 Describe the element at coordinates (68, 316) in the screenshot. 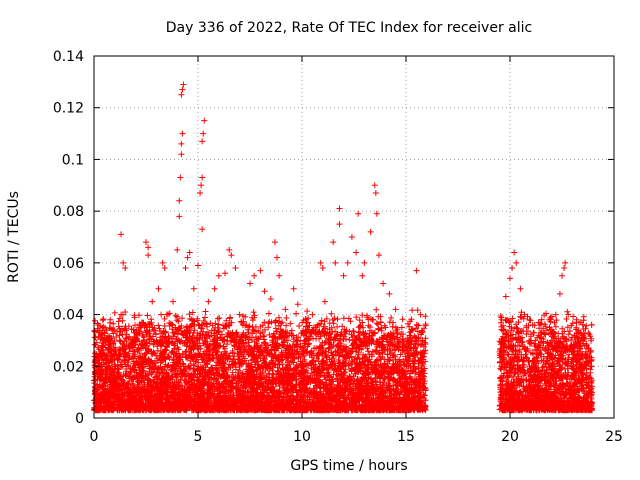

I see `y-tick-label: 0.04` at that location.